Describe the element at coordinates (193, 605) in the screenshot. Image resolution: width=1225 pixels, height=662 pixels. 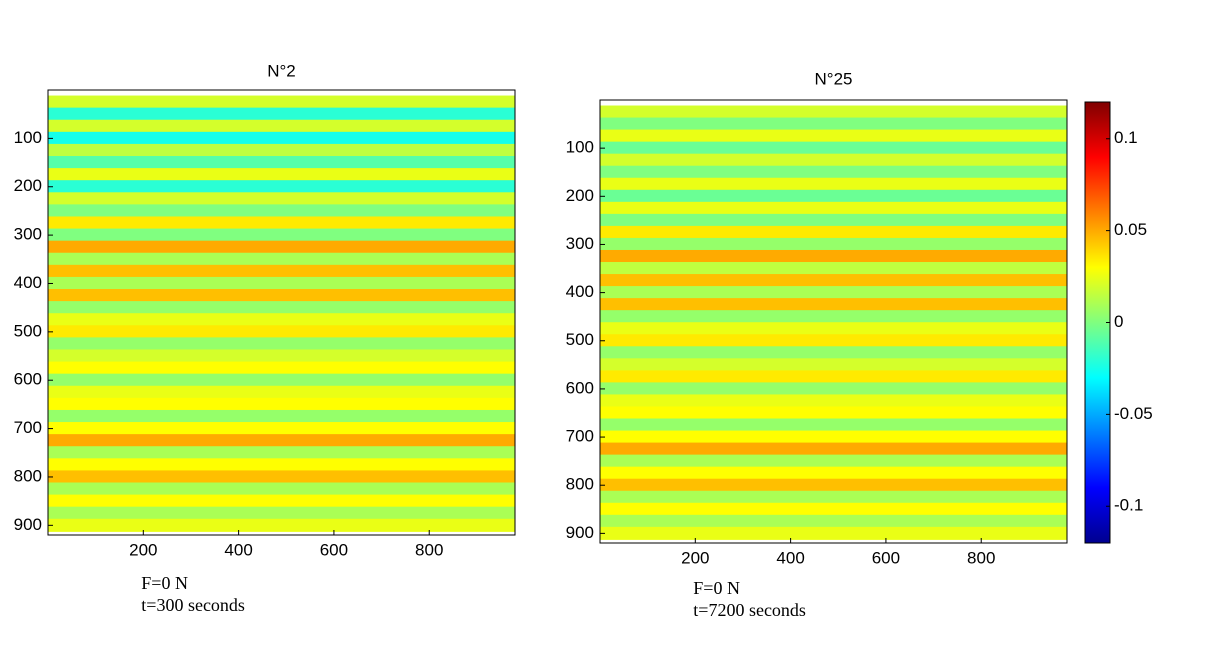
I see `annotation: t=300 seconds` at that location.